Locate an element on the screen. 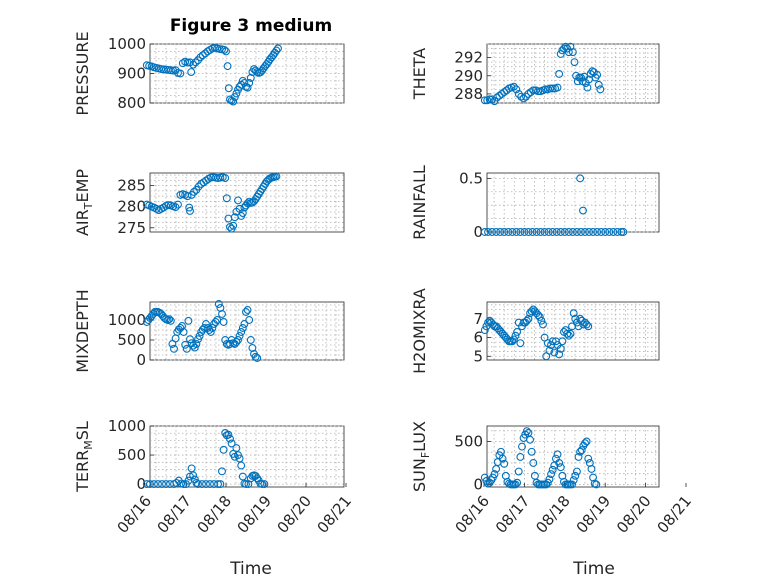  y-tick-label: 275 is located at coordinates (131, 228).